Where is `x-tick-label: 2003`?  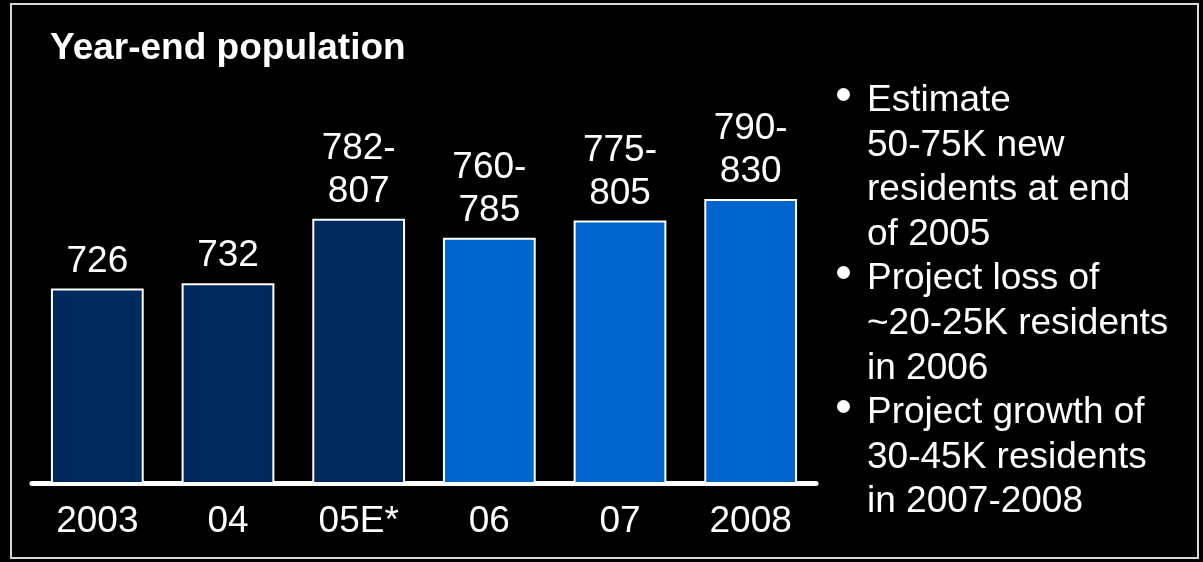
x-tick-label: 2003 is located at coordinates (97, 519).